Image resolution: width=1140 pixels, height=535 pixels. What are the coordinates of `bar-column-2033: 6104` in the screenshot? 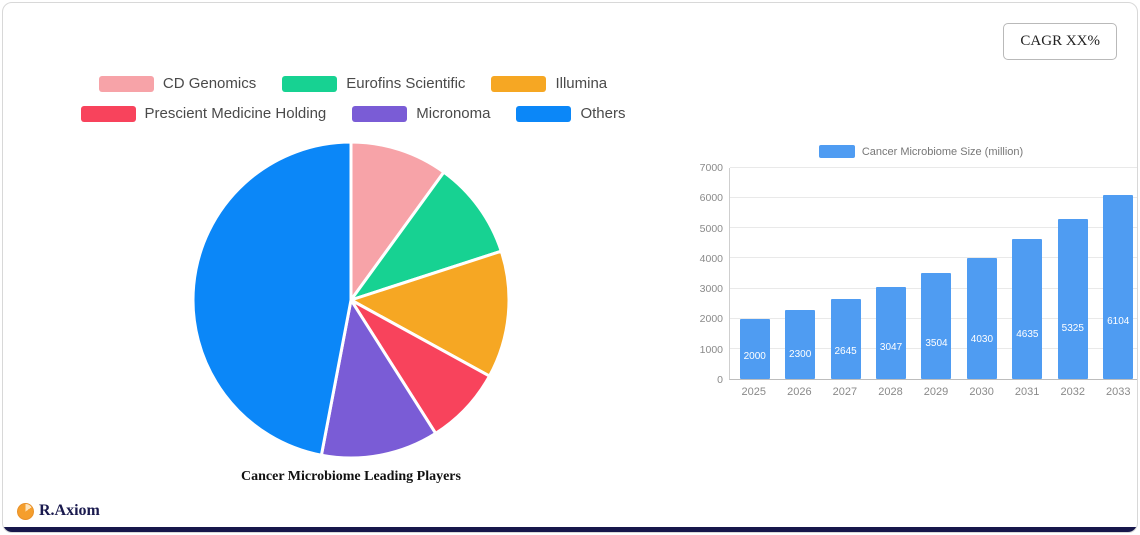 It's located at (1117, 273).